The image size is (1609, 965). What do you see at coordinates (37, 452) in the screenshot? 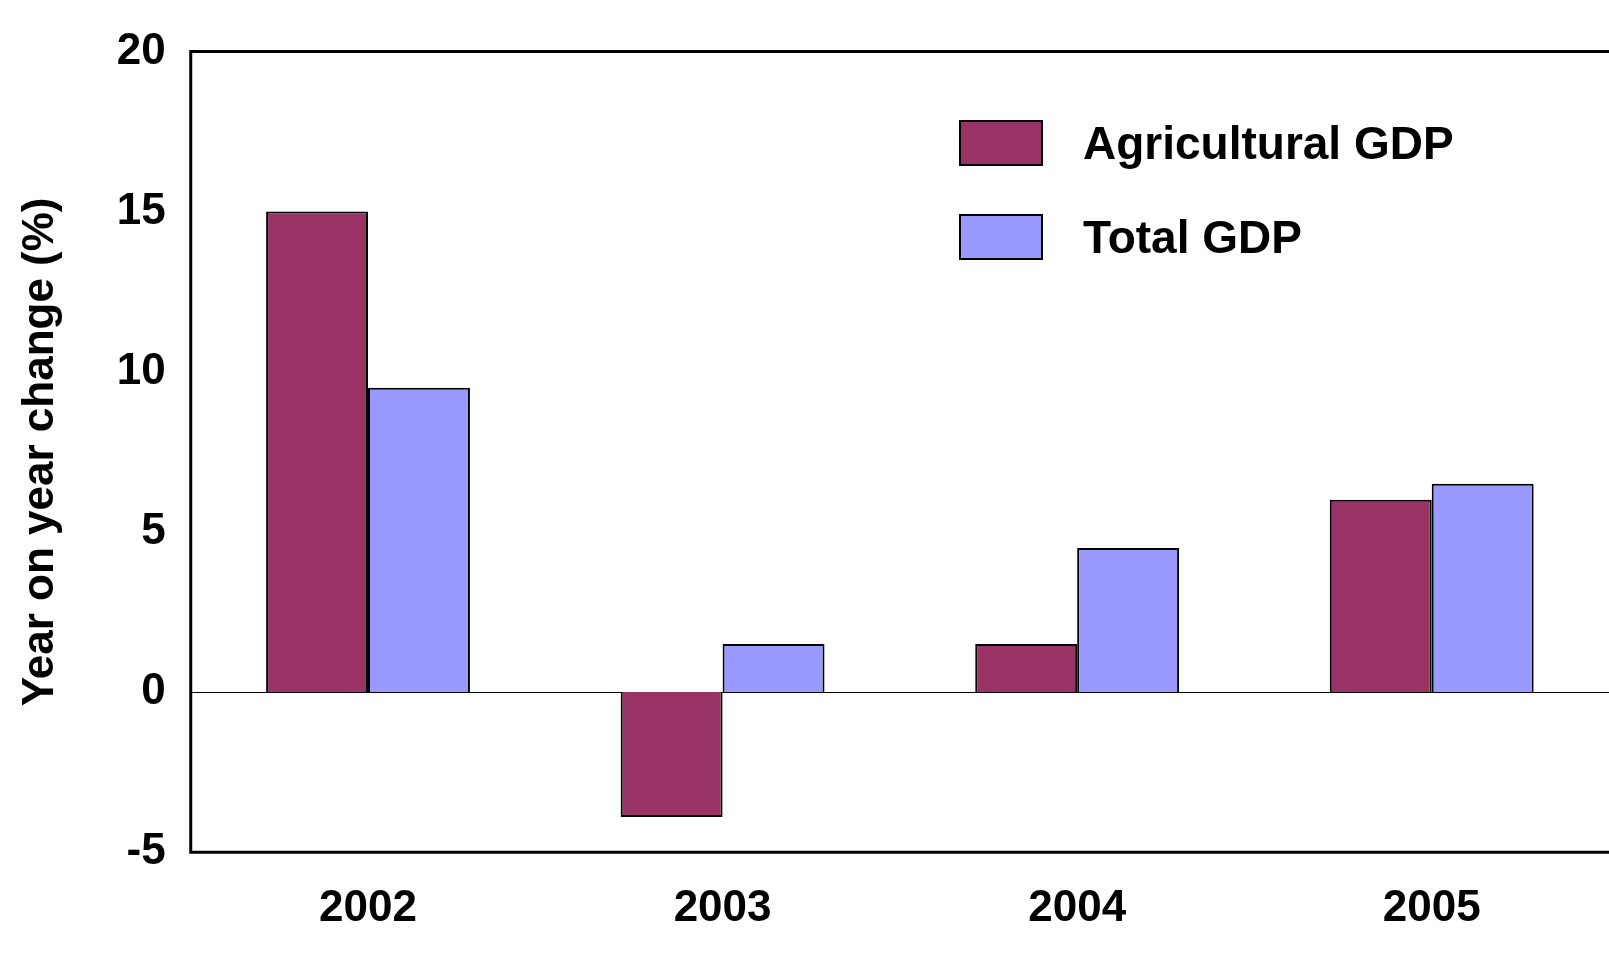
I see `y-axis-title: Year on year change (%)` at bounding box center [37, 452].